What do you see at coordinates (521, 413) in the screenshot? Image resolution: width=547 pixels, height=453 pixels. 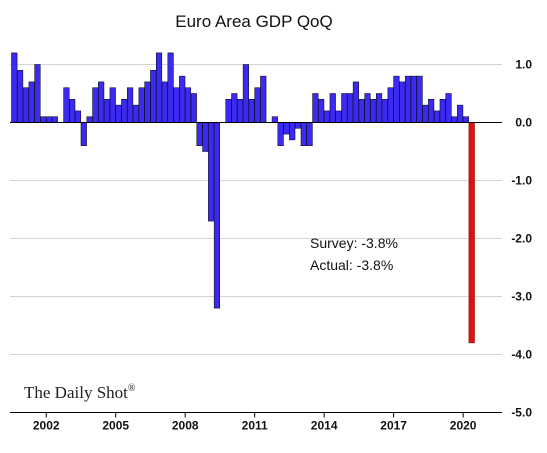 I see `y-tick-label: -5.0` at bounding box center [521, 413].